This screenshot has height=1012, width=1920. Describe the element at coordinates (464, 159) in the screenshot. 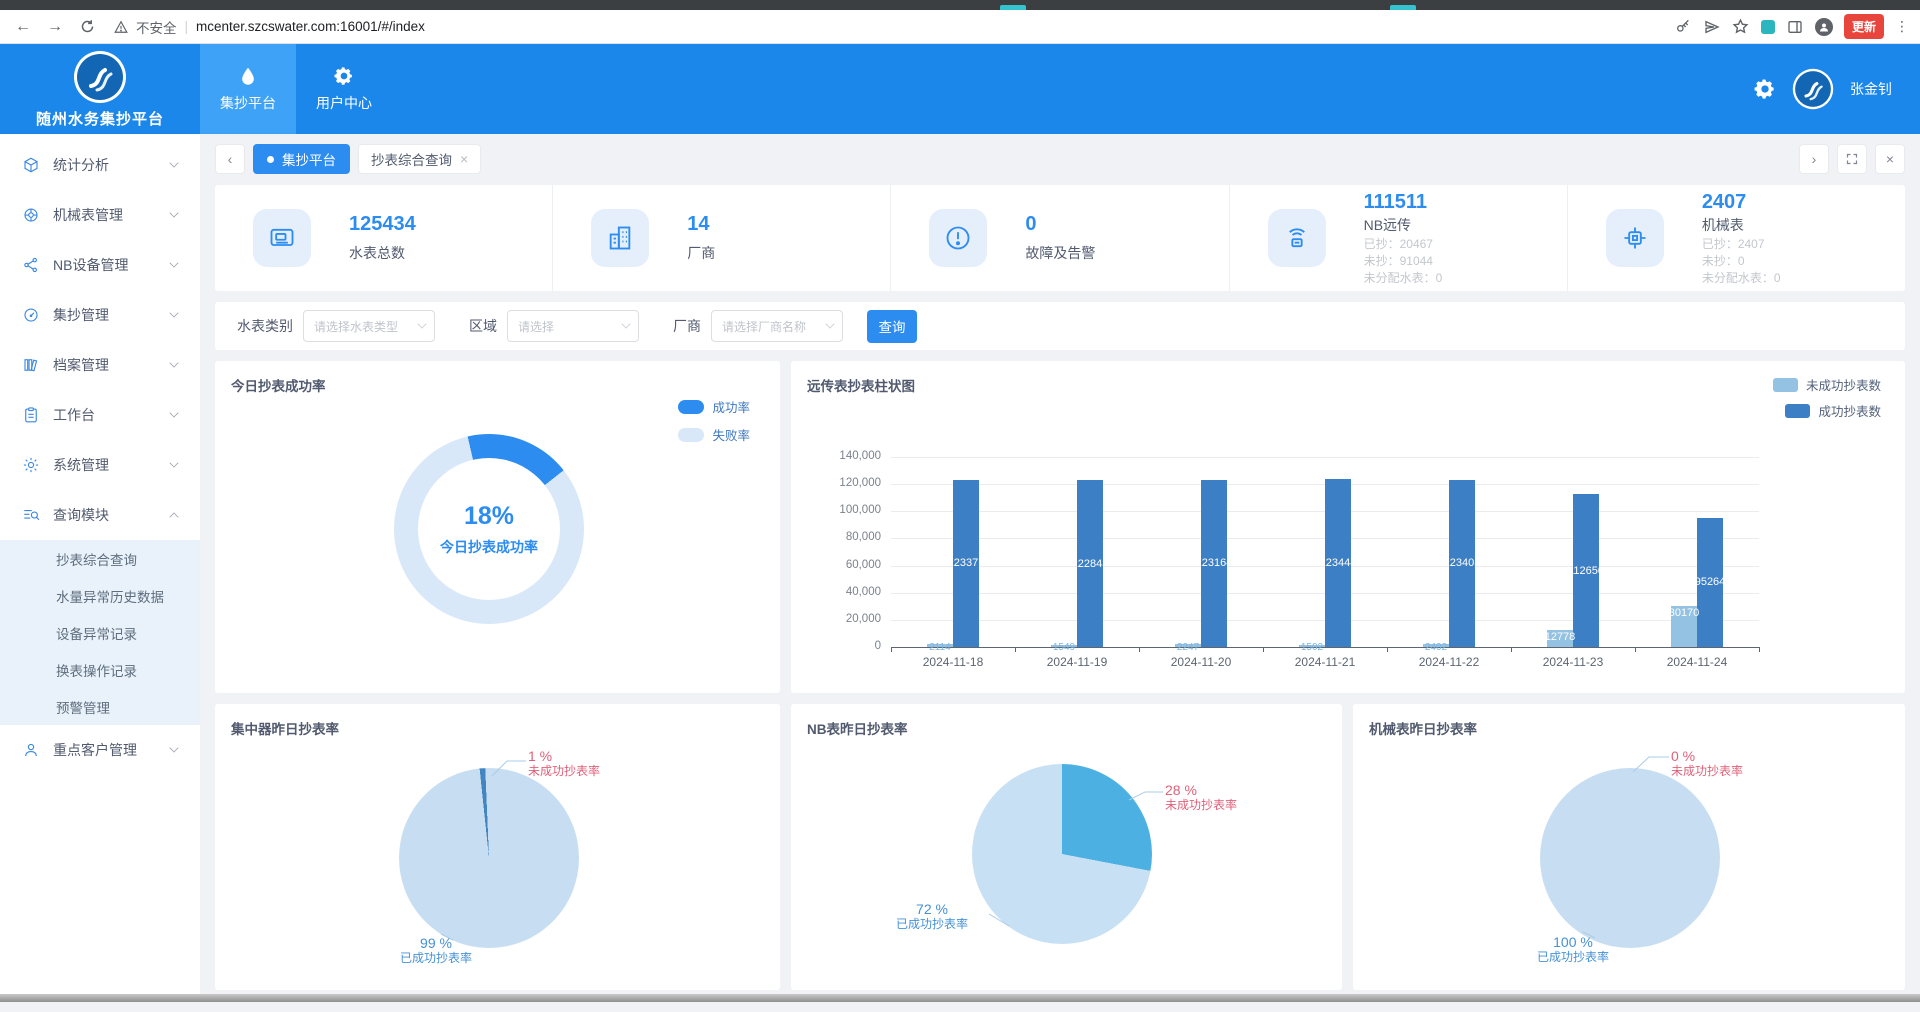

I see `close-tab-icon: ×` at that location.